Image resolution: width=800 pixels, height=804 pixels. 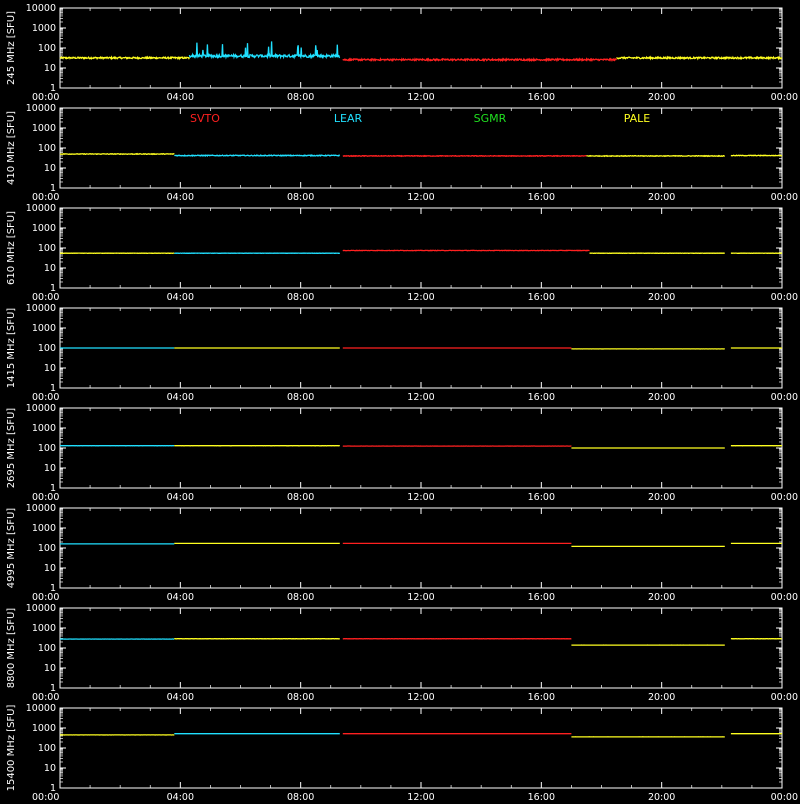 What do you see at coordinates (11, 648) in the screenshot?
I see `y-axis-label: 8800 MHz [SFU]` at bounding box center [11, 648].